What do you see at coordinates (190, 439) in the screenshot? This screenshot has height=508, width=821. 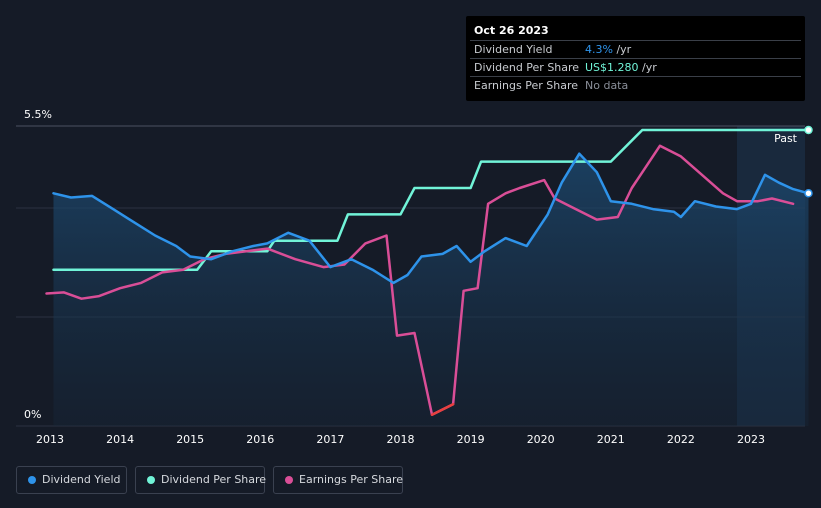 I see `x-tick-label: 2015` at bounding box center [190, 439].